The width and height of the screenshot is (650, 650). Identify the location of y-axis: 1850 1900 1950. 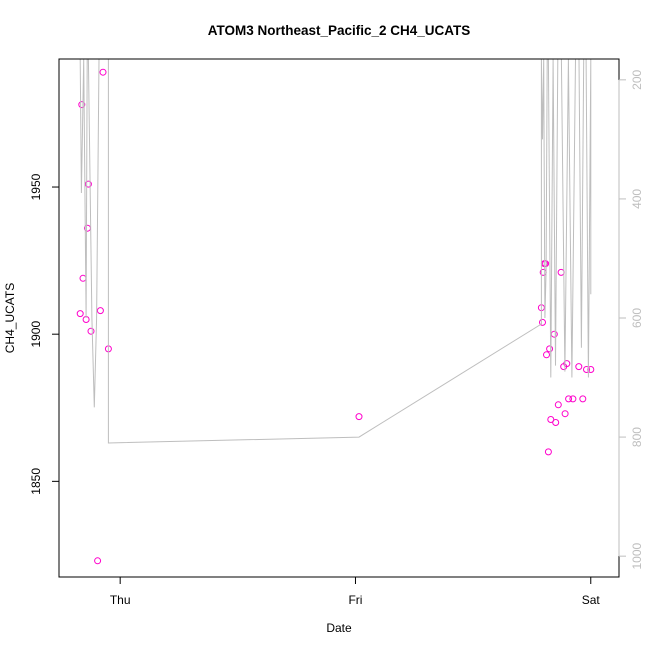
(44, 334).